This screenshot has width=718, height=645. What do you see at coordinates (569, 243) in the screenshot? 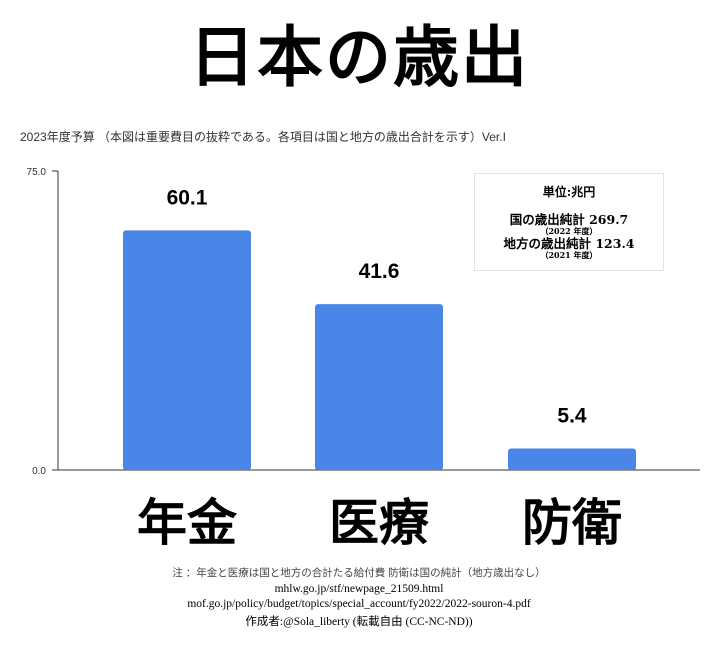
I see `legend-local: 地方の歳出純計 123.4` at bounding box center [569, 243].